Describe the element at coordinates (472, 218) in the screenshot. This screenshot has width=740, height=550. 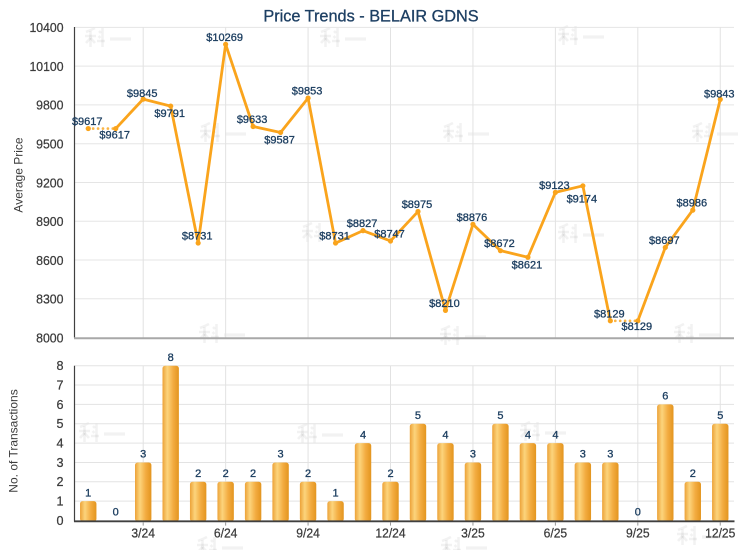
I see `svg-text: $8876` at that location.